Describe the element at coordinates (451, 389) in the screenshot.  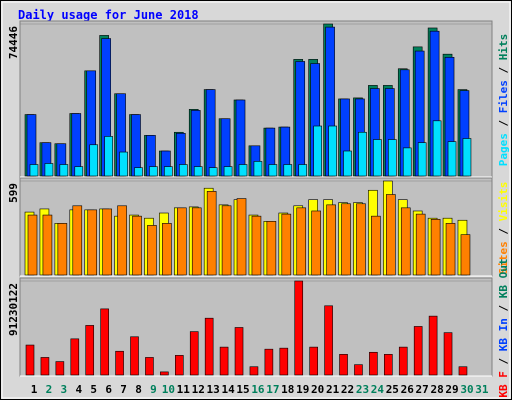
I see `x-tick-label: 29` at that location.